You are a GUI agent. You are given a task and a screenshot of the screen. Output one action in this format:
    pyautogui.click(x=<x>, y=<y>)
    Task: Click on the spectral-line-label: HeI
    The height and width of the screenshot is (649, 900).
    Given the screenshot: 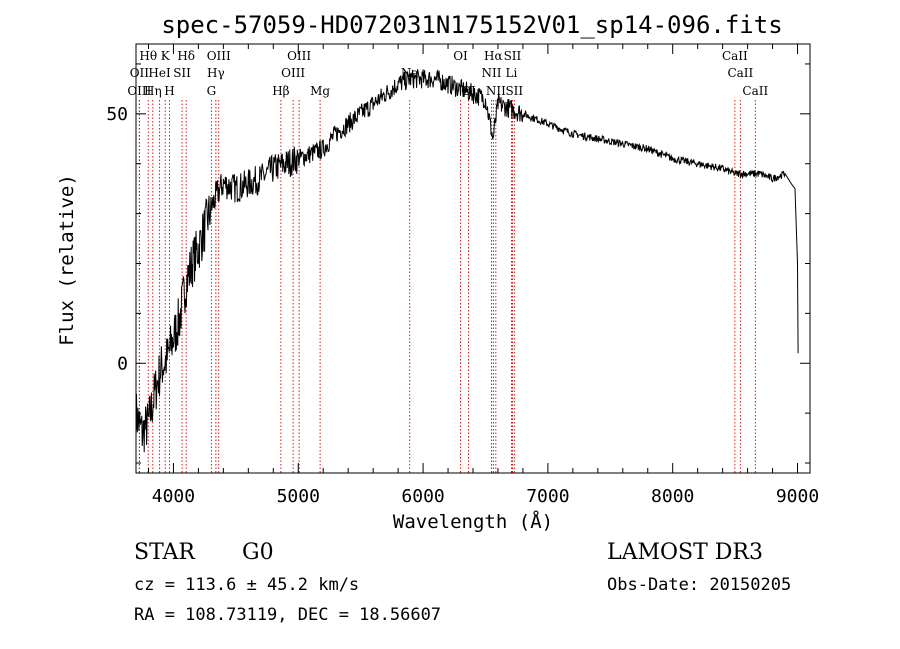 What is the action you would take?
    pyautogui.click(x=159, y=73)
    